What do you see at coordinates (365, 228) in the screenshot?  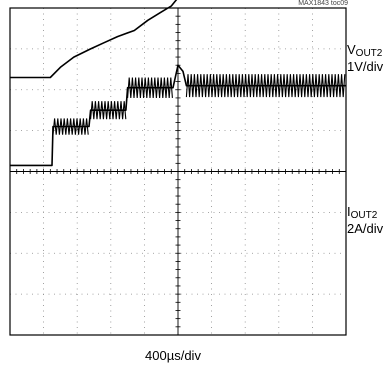 I see `series-scale-iout2: 2A/div` at bounding box center [365, 228].